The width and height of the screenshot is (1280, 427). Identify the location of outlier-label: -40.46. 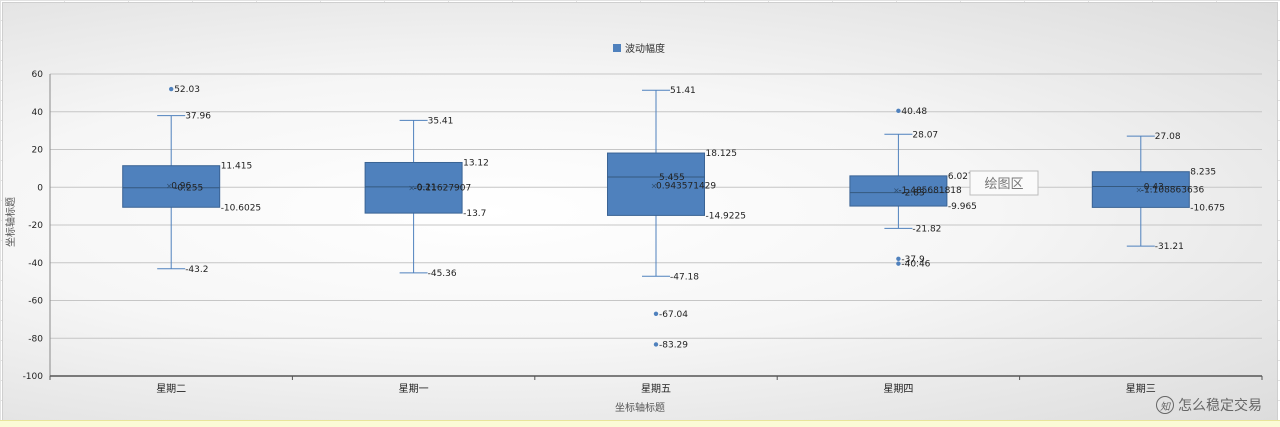
(915, 265).